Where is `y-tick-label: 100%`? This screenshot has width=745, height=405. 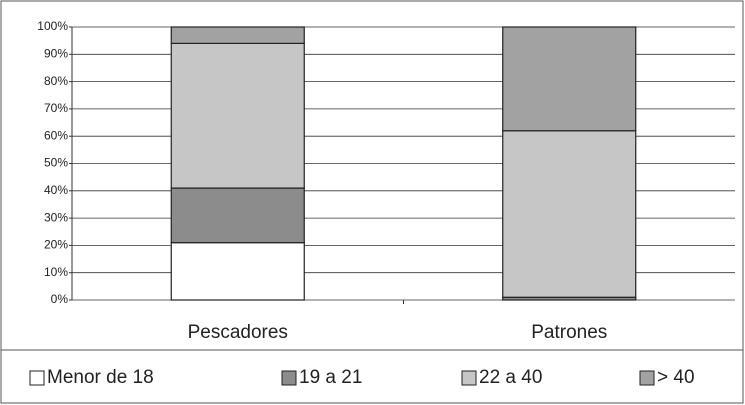
y-tick-label: 100% is located at coordinates (52, 26).